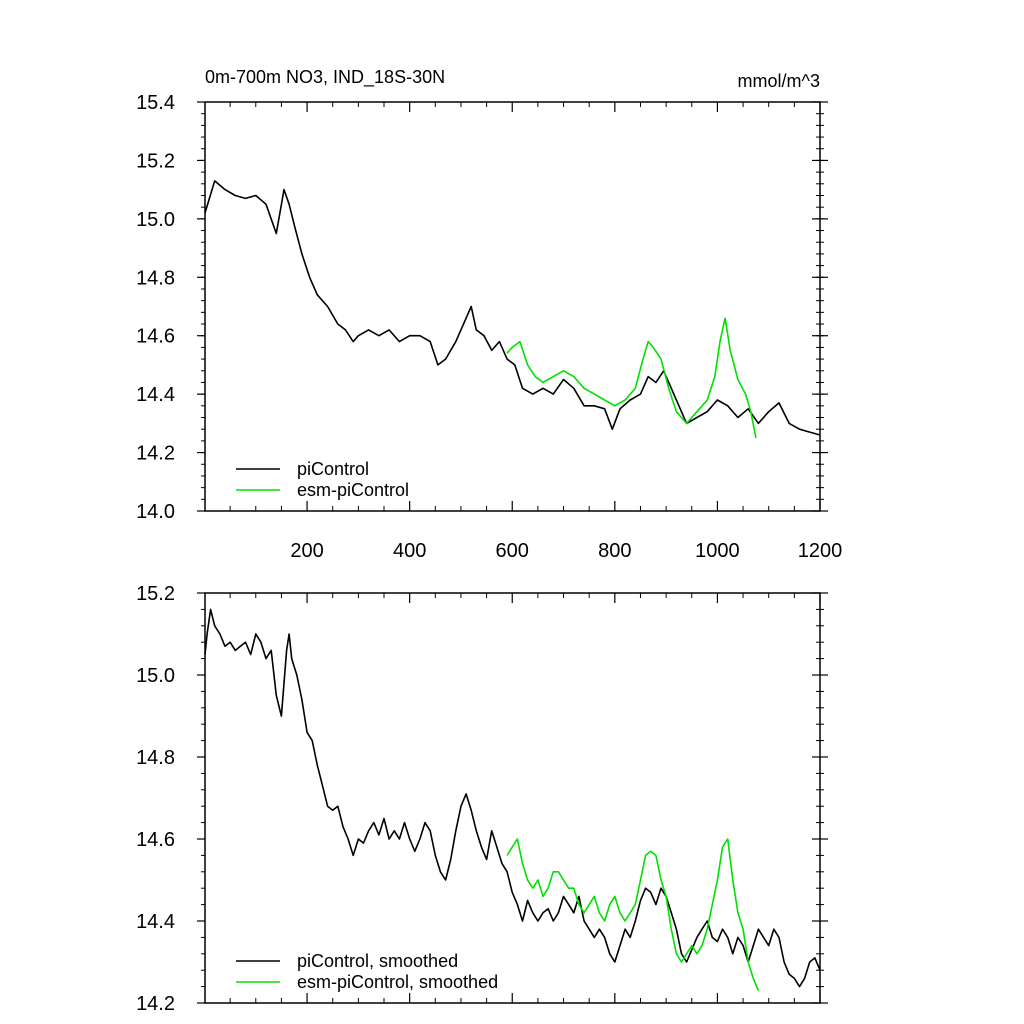 The image size is (1024, 1024). I want to click on x-tick-label: 400, so click(409, 551).